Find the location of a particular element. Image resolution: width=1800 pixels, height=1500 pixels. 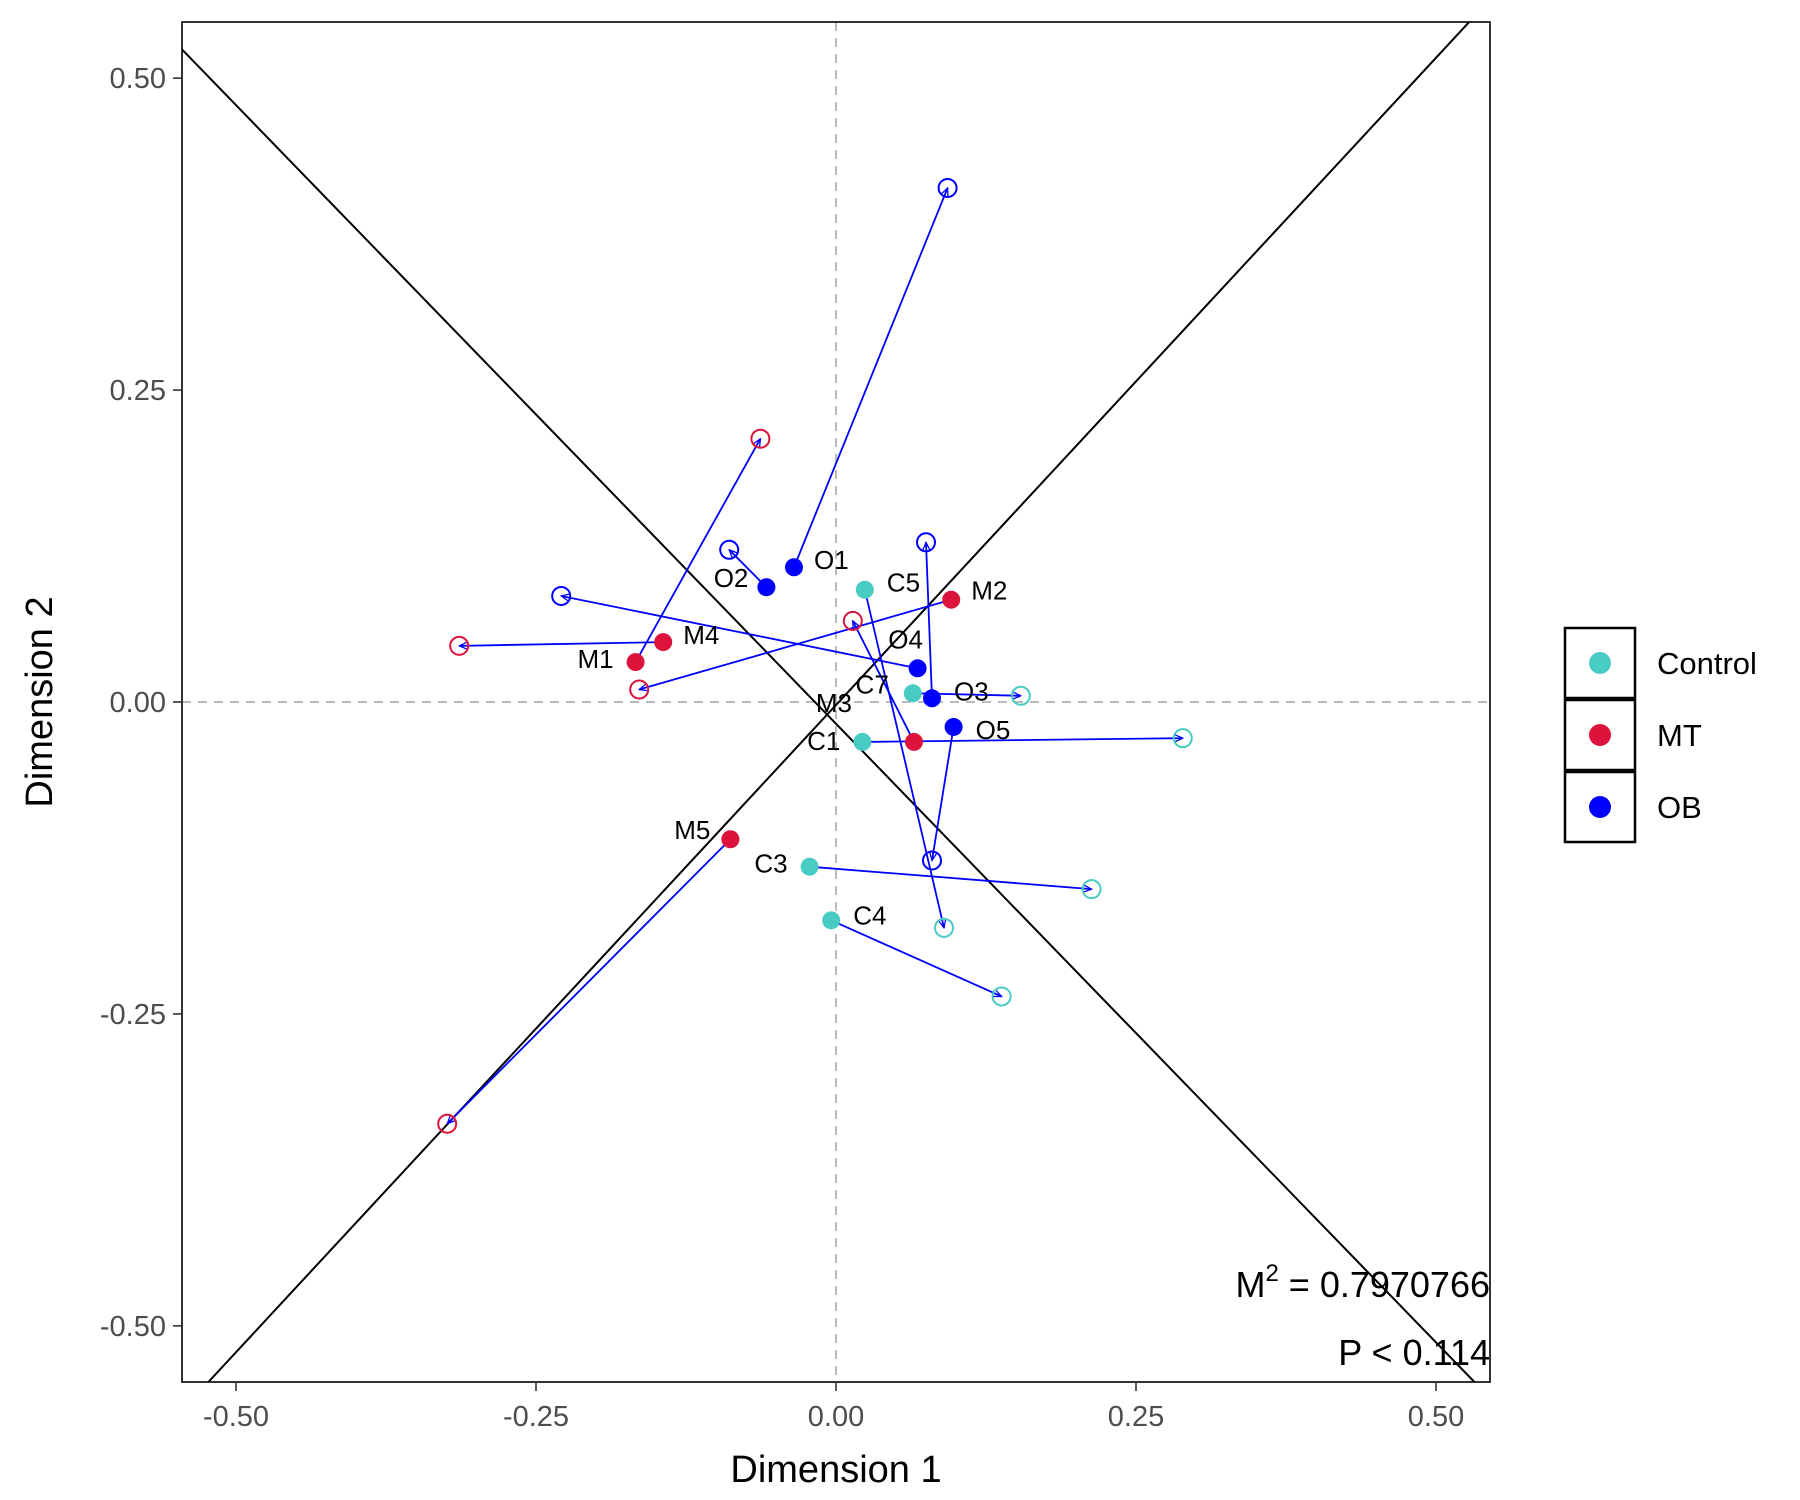

legend-swatch-mt is located at coordinates (1600, 735).